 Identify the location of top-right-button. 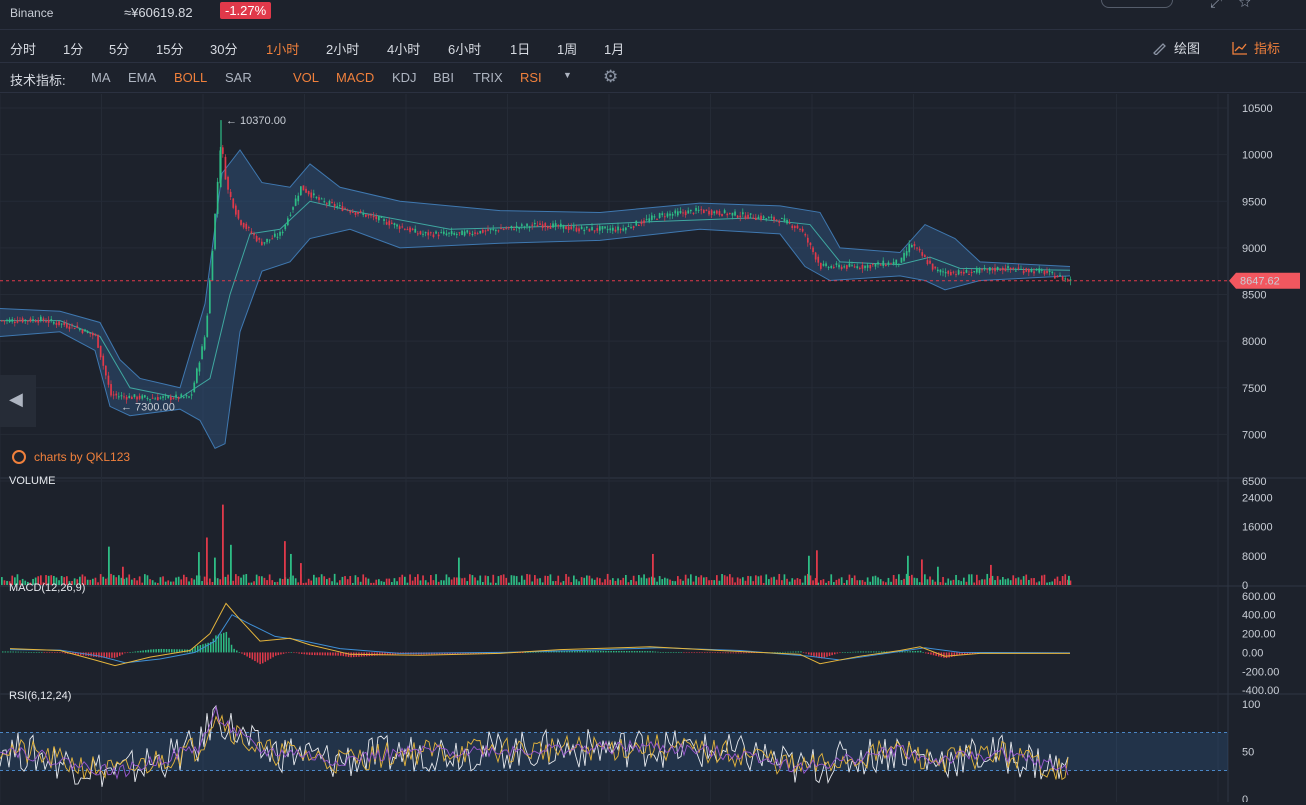
(1137, 4).